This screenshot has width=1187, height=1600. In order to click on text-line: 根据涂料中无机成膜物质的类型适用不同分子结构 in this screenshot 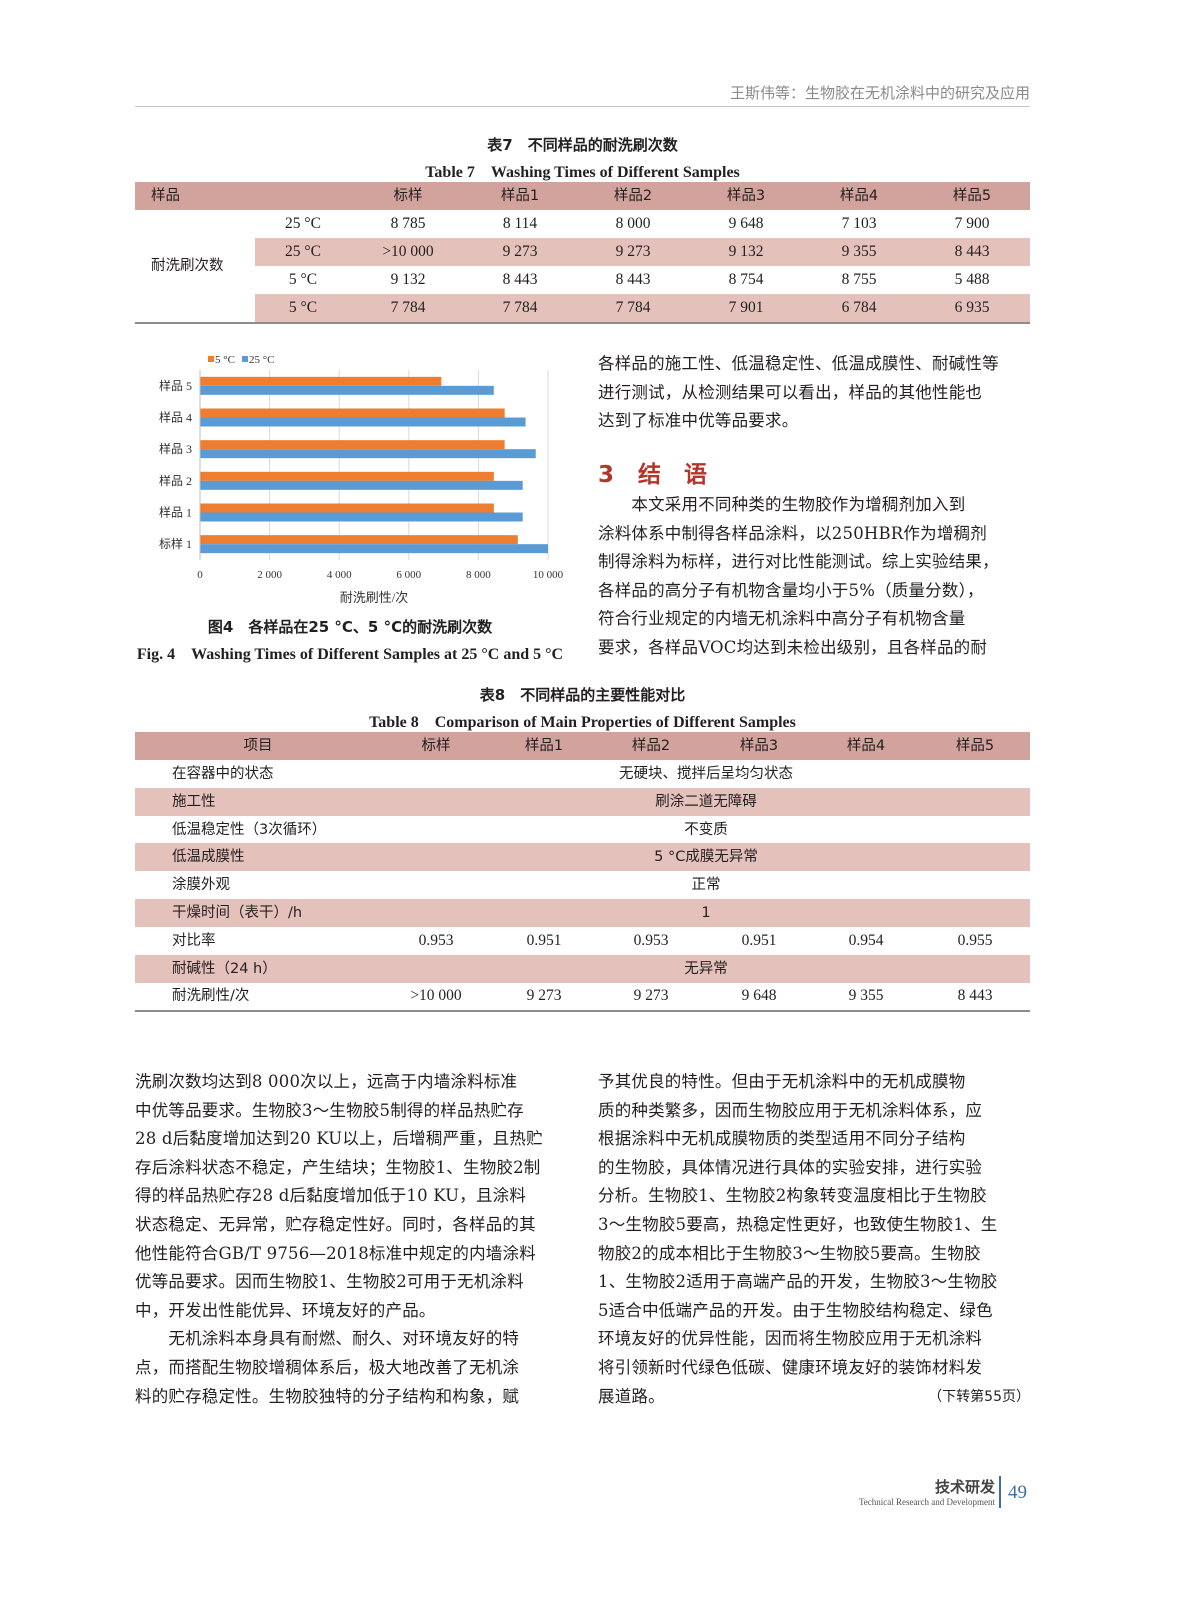, I will do `click(782, 1139)`.